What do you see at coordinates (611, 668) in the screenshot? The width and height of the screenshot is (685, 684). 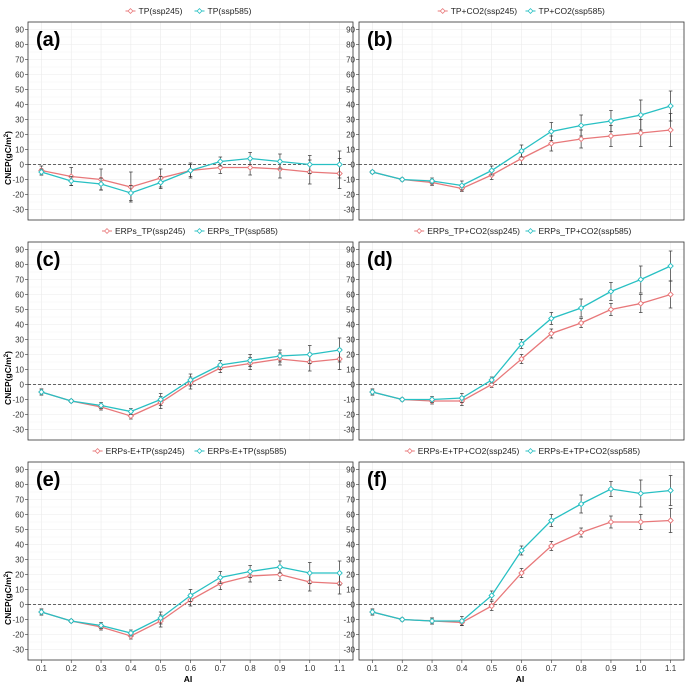 I see `x-tick-label: 0.9` at bounding box center [611, 668].